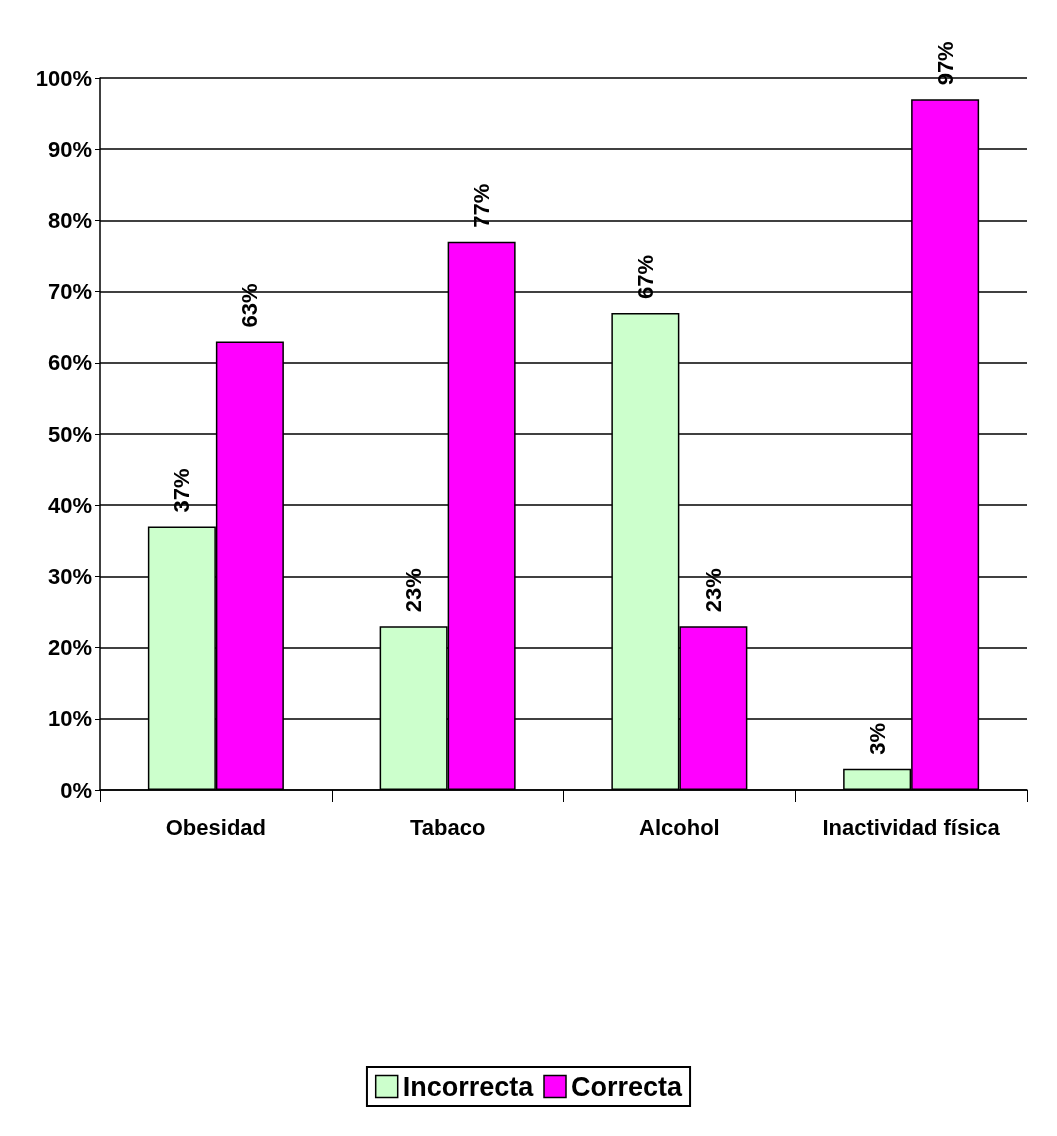  What do you see at coordinates (447, 827) in the screenshot?
I see `x-tick-label: Tabaco` at bounding box center [447, 827].